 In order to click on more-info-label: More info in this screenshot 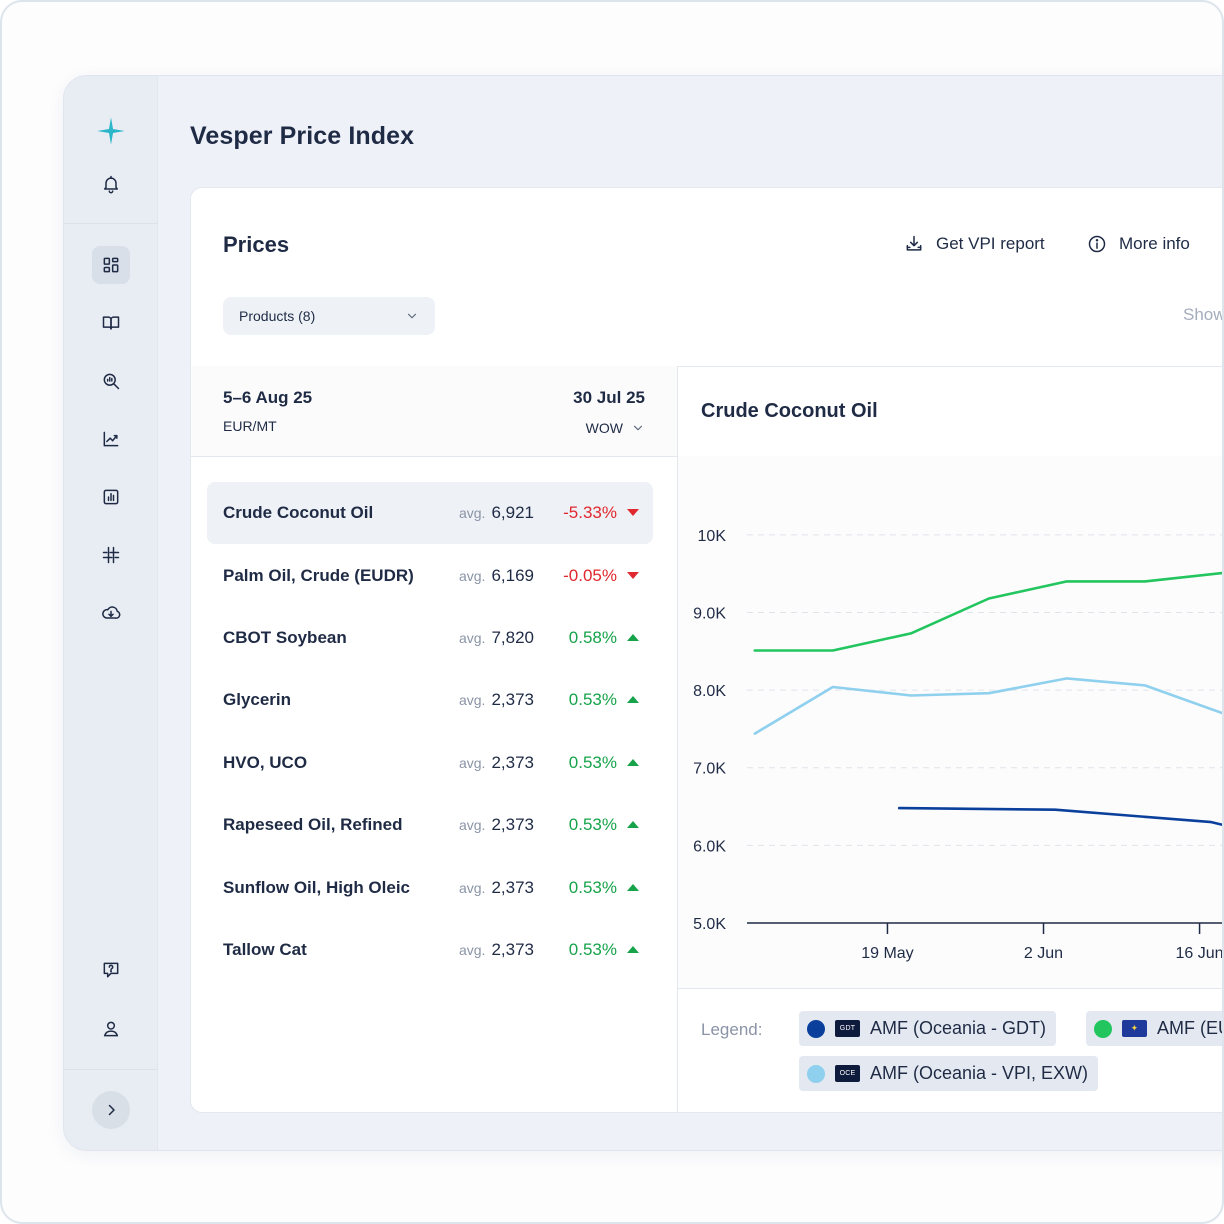, I will do `click(1154, 243)`.